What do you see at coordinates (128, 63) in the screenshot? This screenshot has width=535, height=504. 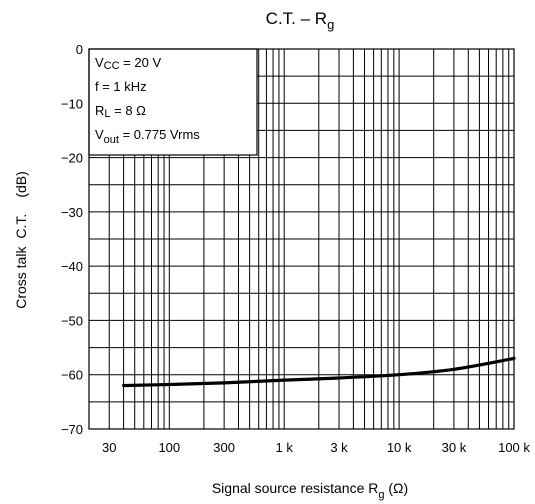 I see `condition-vcc: VCC = 20 V` at bounding box center [128, 63].